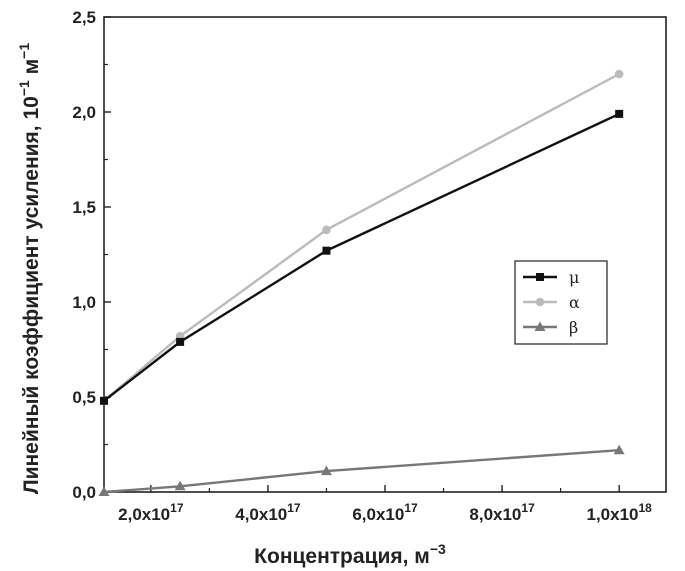 Image resolution: width=685 pixels, height=571 pixels. I want to click on y-axis-title: Линейный коэффициент усиления, 10−1 м−1, so click(29, 269).